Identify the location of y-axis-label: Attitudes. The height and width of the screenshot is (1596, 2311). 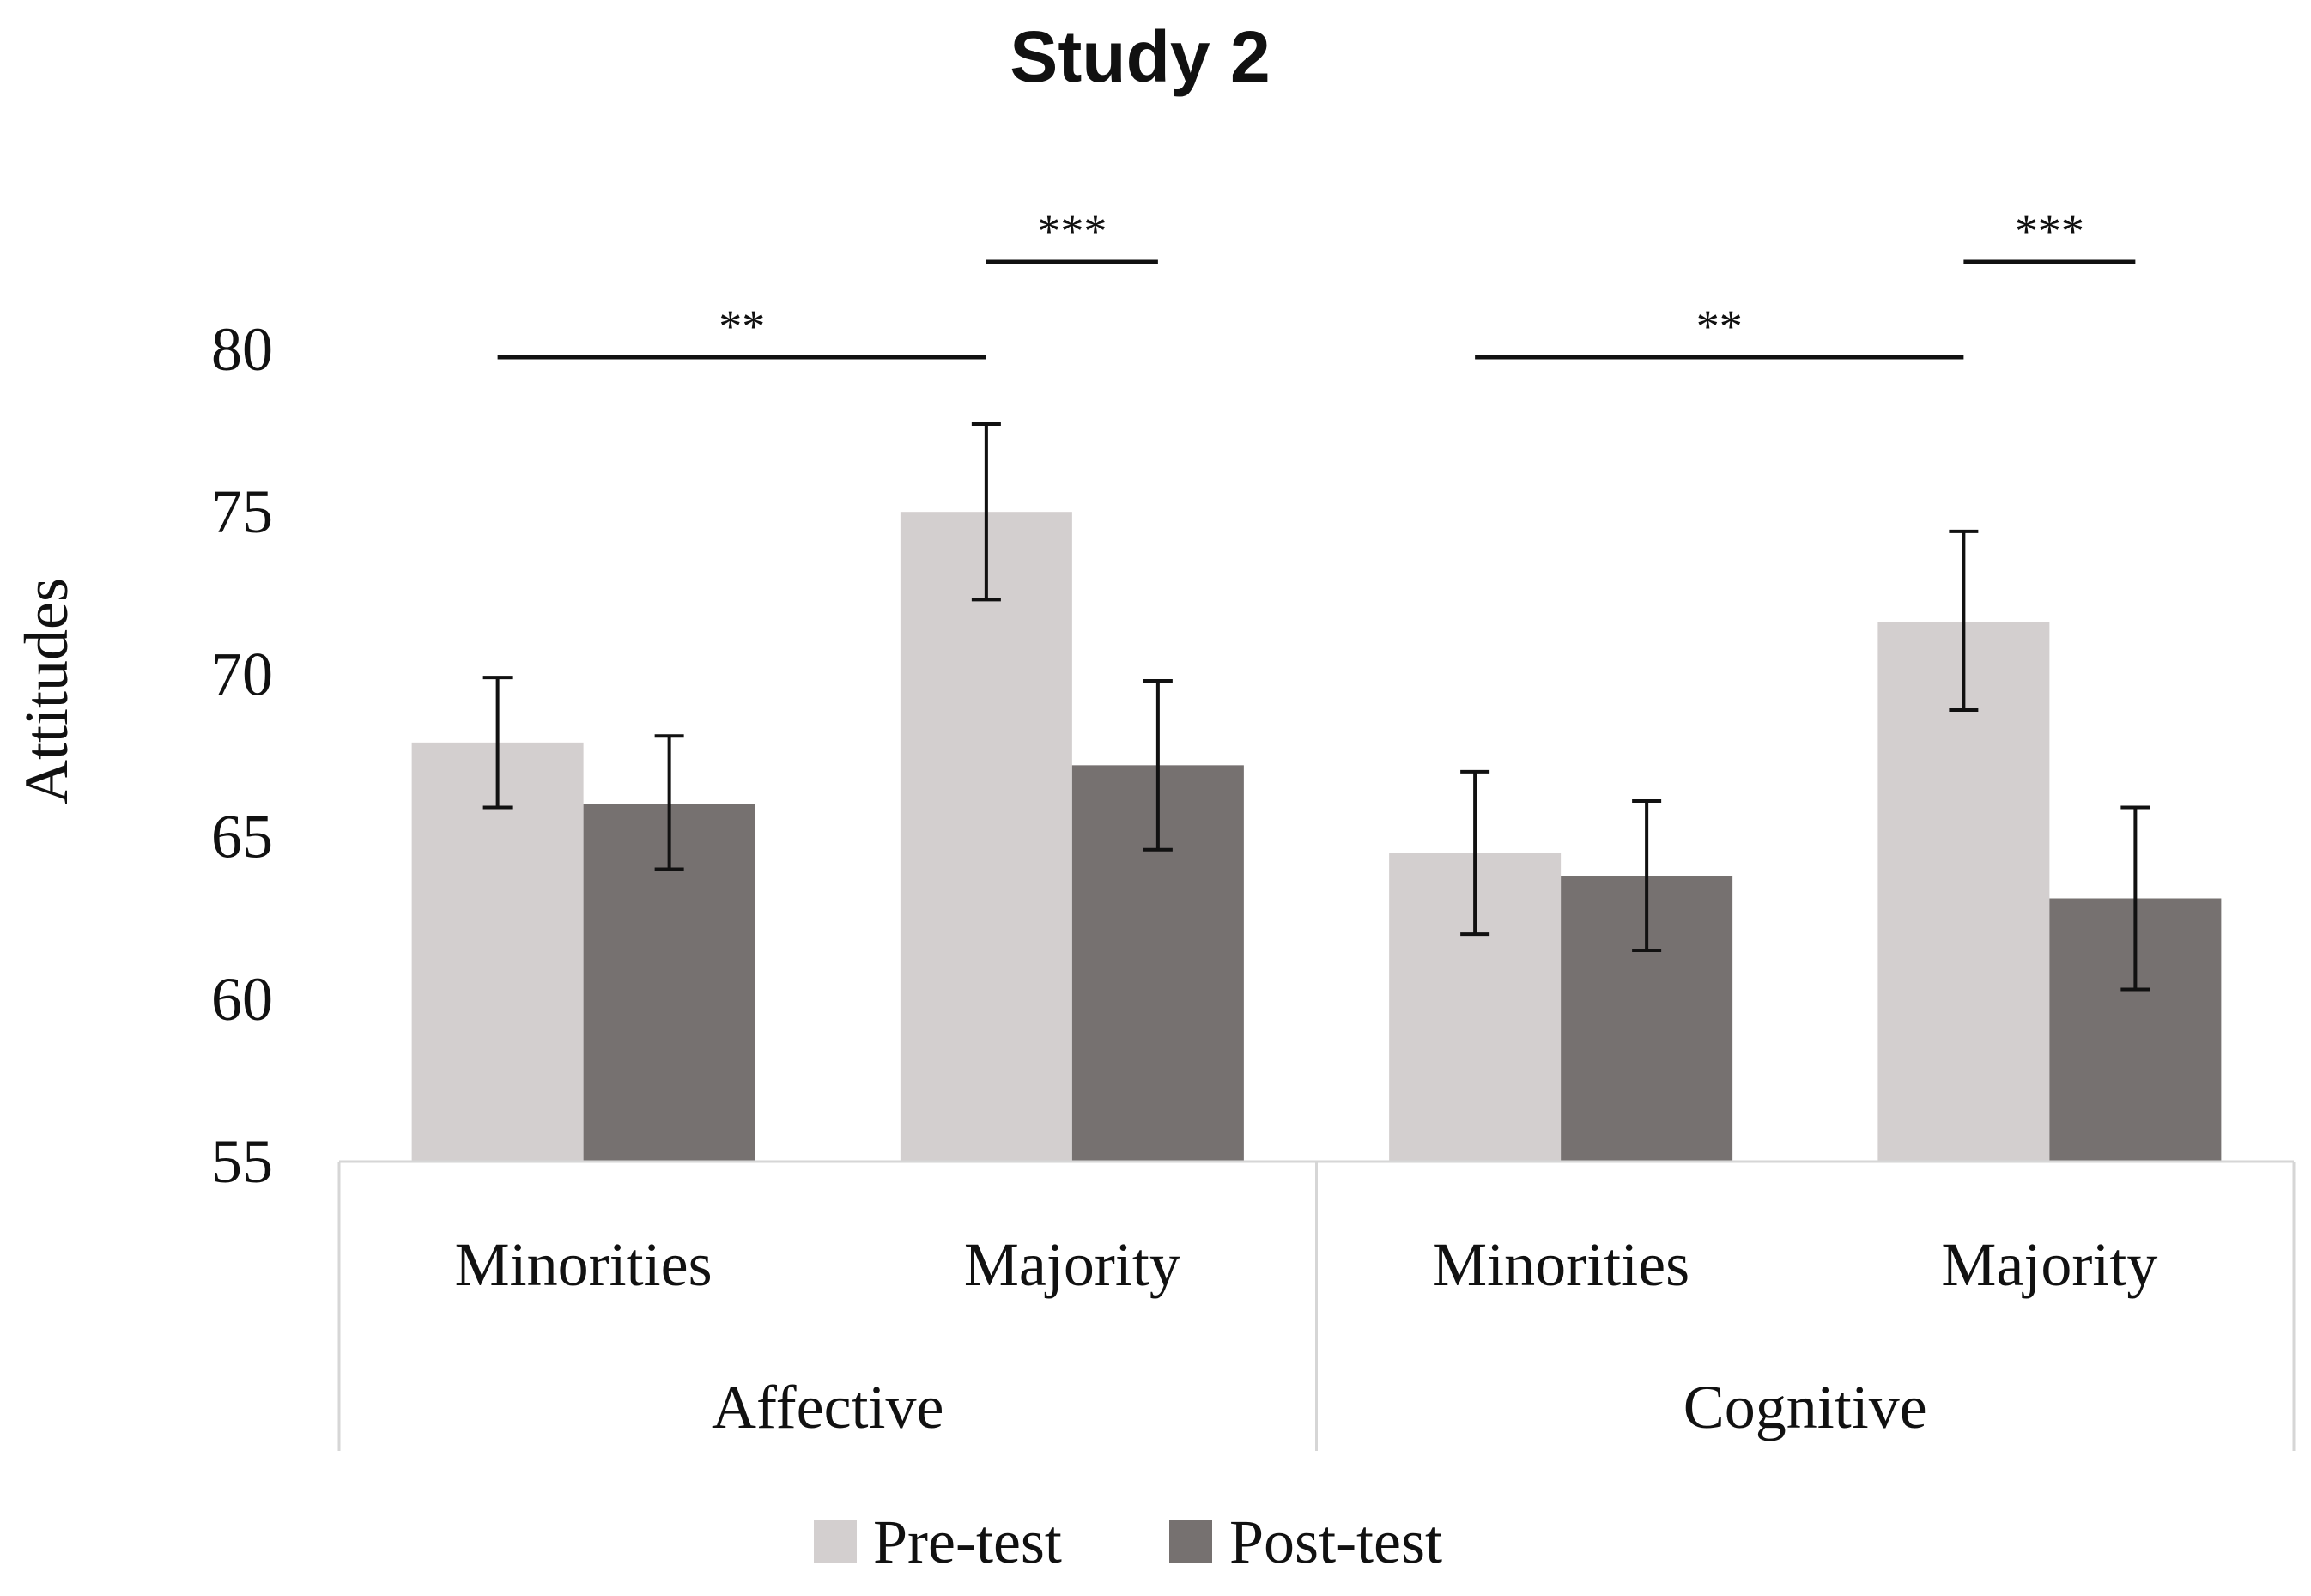
(46, 691).